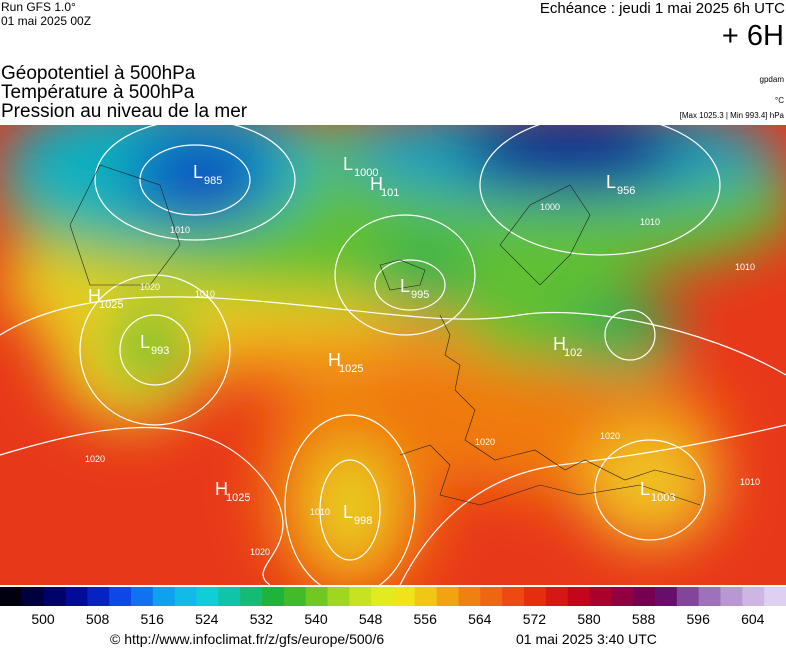  What do you see at coordinates (480, 619) in the screenshot?
I see `colorbar-label: 564` at bounding box center [480, 619].